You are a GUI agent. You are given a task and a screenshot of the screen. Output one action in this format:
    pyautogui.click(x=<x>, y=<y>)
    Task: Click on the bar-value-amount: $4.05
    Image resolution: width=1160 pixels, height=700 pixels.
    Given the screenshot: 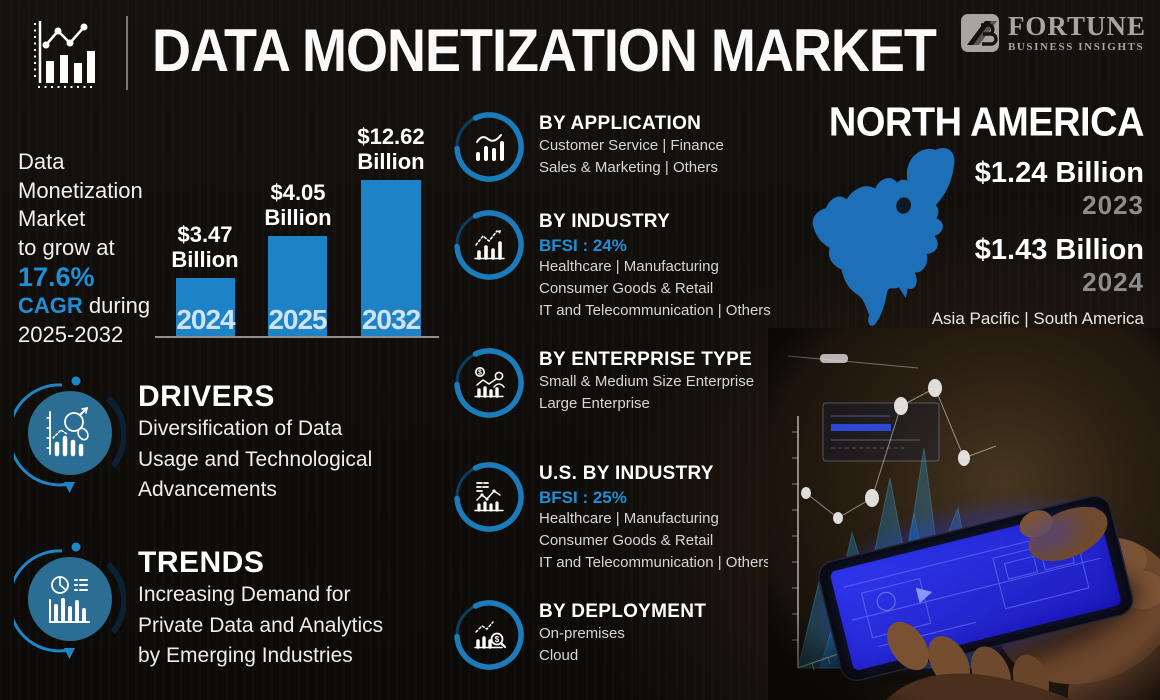 What is the action you would take?
    pyautogui.click(x=298, y=192)
    